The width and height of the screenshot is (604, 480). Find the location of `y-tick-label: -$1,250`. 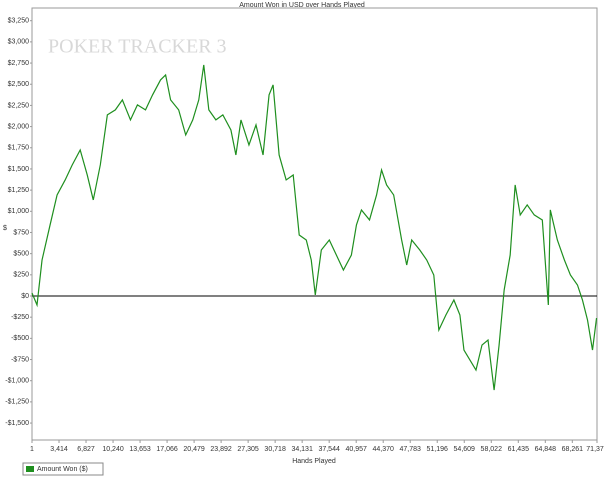

y-tick-label: -$1,250 is located at coordinates (17, 402).